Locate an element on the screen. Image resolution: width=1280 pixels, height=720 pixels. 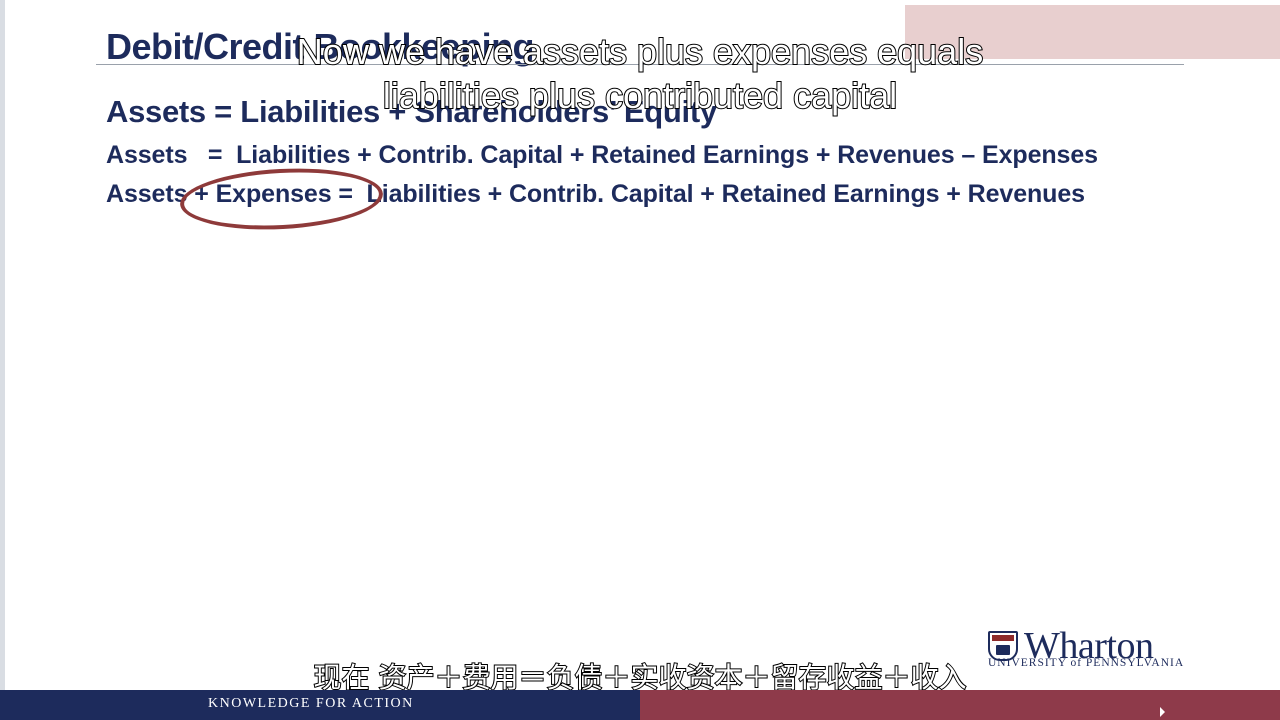
logo-university: UNIVERSITY of PENNSYLVANIA is located at coordinates (1086, 663).